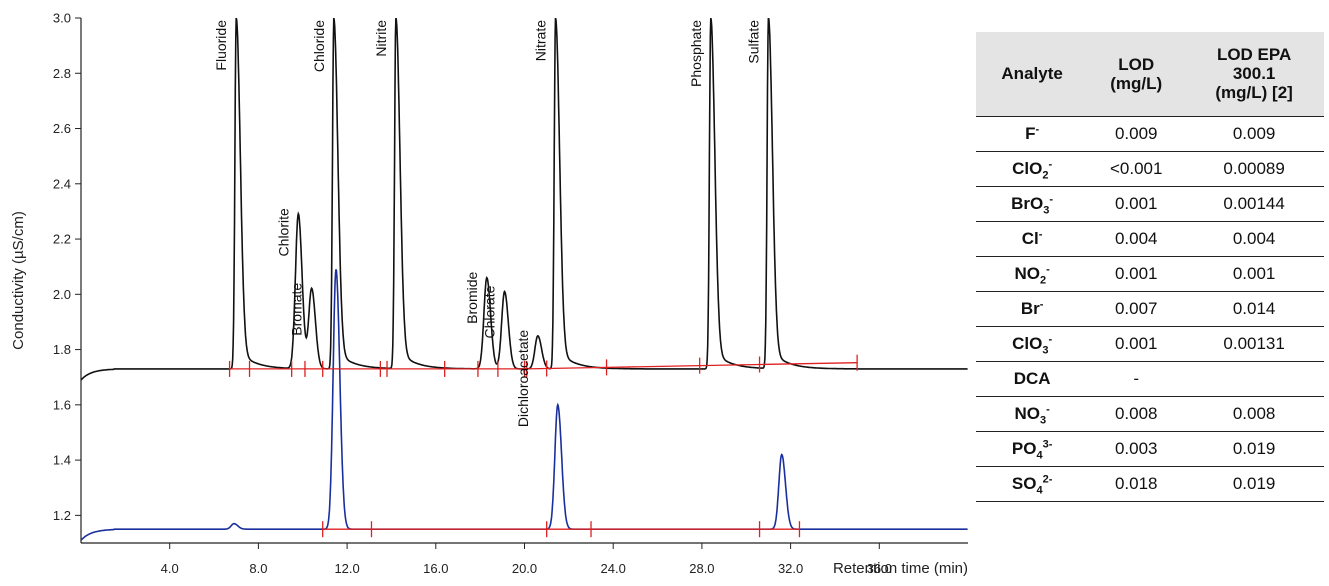  Describe the element at coordinates (701, 568) in the screenshot. I see `x-tick-label: 28.0` at that location.